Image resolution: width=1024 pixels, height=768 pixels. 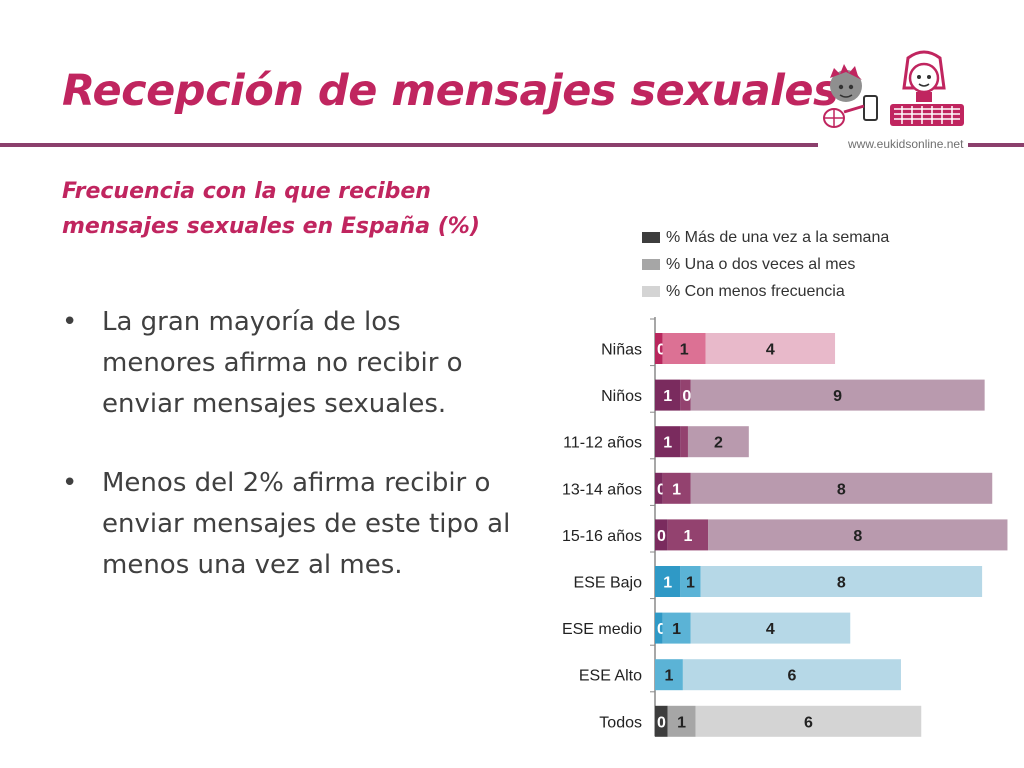 I want to click on legend-label: % Con menos frecuencia, so click(x=755, y=291).